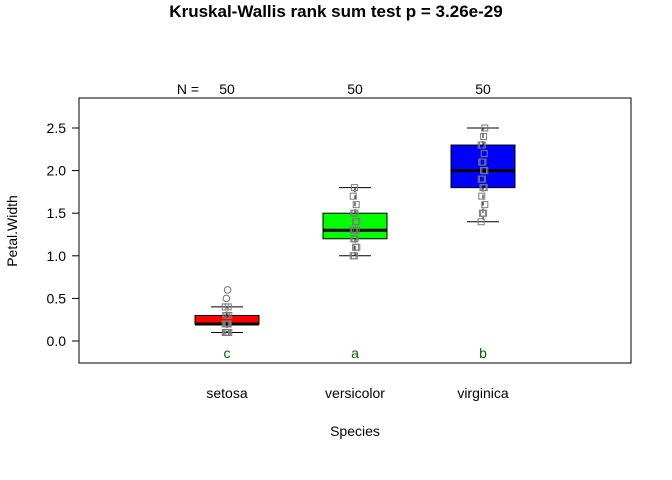 The image size is (672, 480). Describe the element at coordinates (483, 393) in the screenshot. I see `x-tick-label: virginica` at that location.